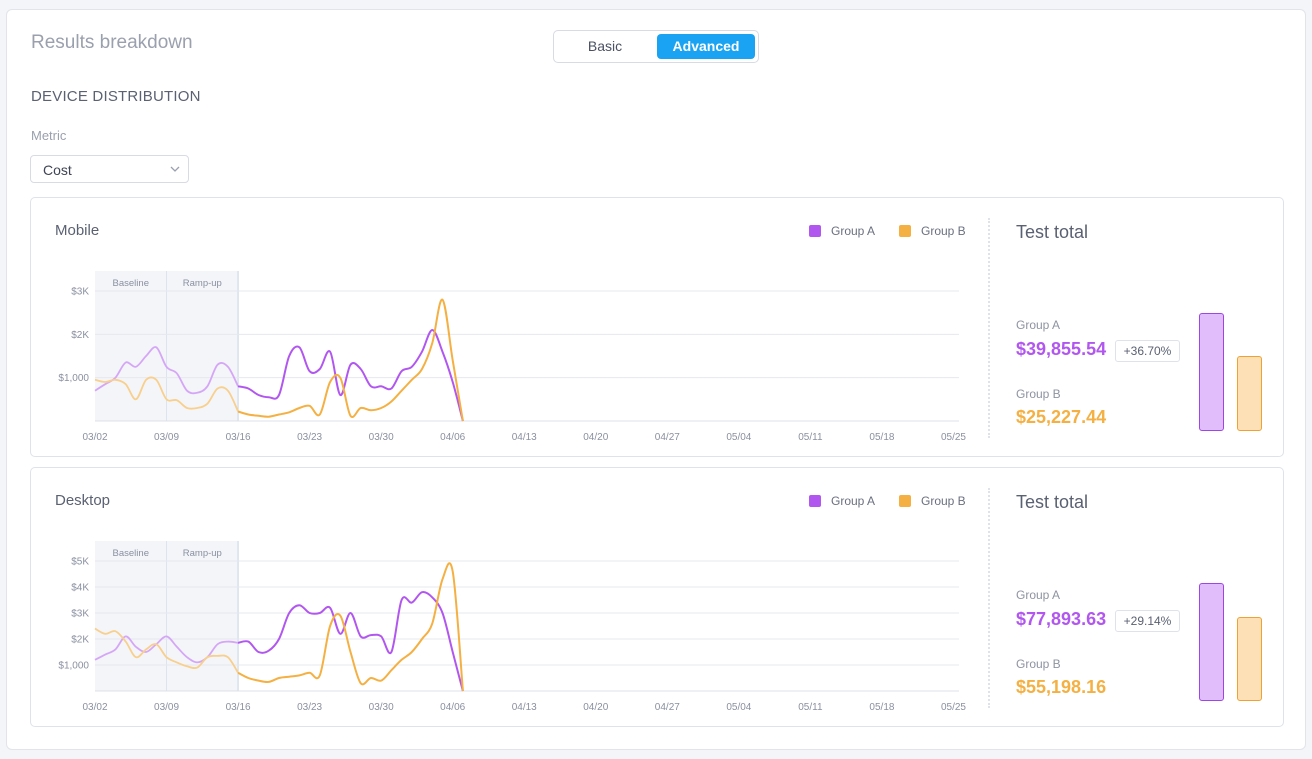  I want to click on section-title: DEVICE DISTRIBUTION, so click(116, 96).